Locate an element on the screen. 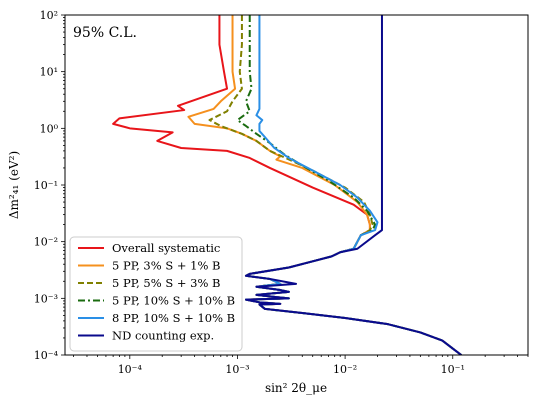 This screenshot has height=408, width=540. y-tick-label: 10⁻³ is located at coordinates (46, 298).